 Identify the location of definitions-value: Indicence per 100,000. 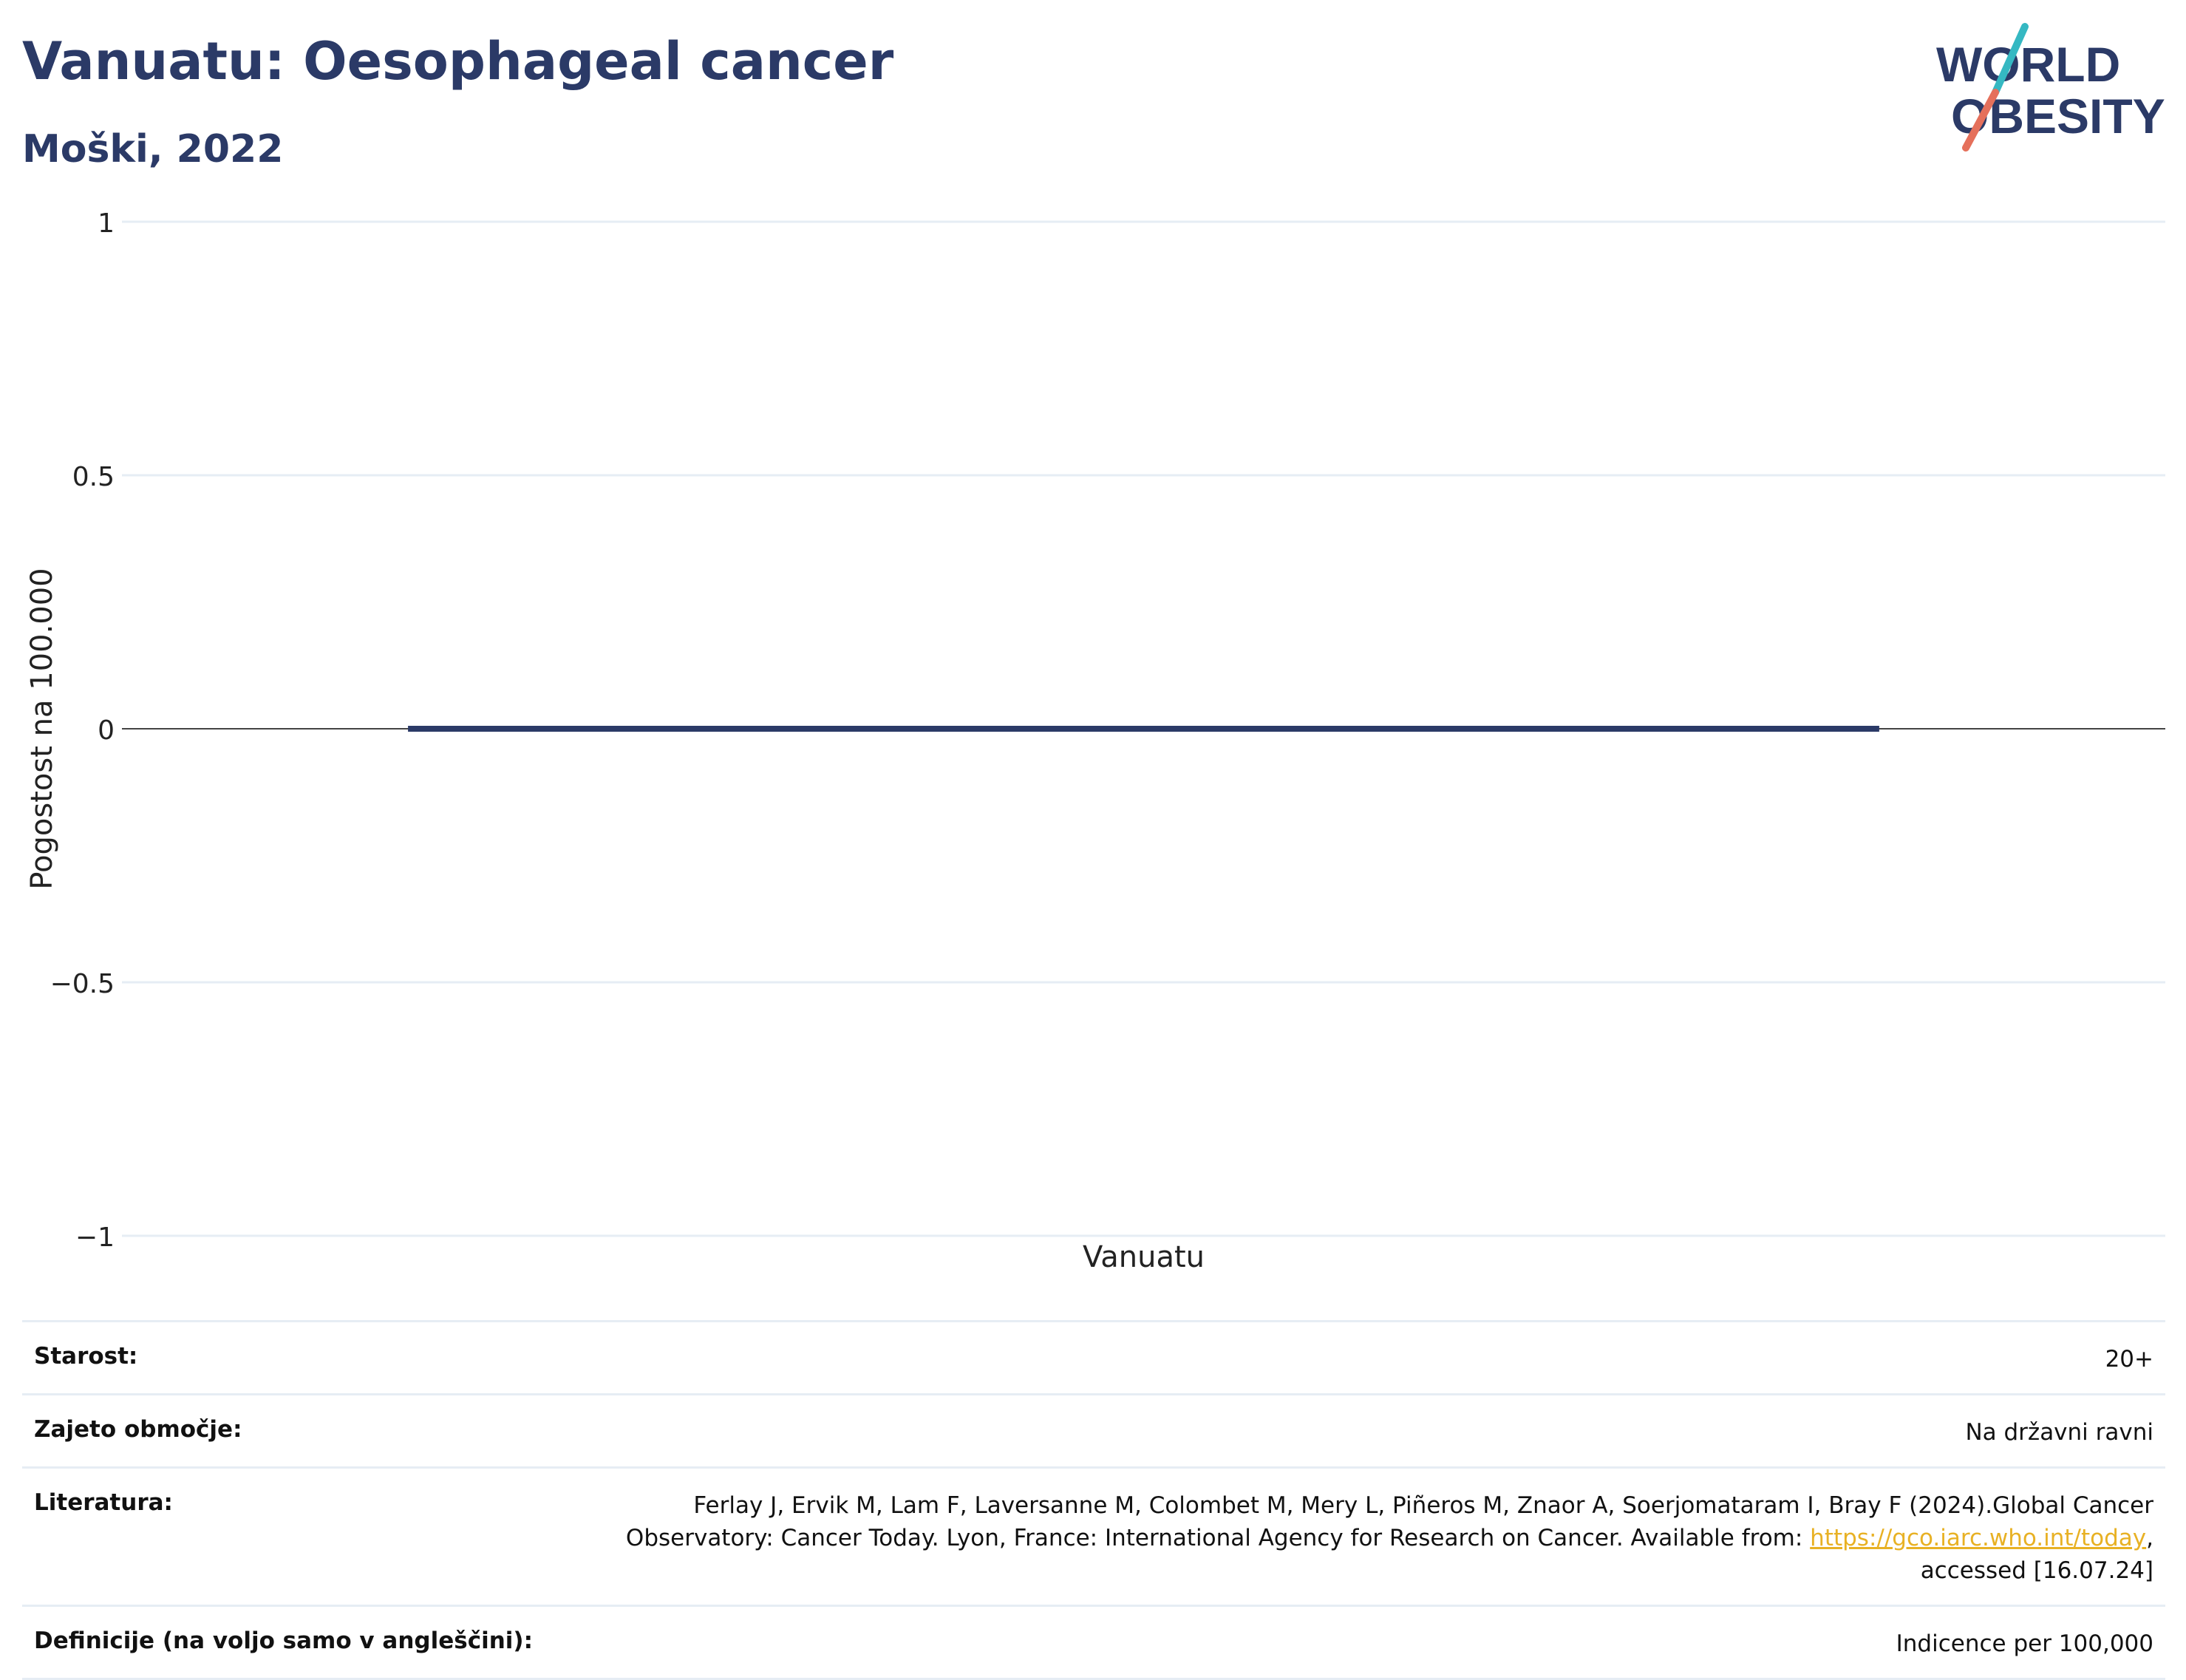
(2025, 1643).